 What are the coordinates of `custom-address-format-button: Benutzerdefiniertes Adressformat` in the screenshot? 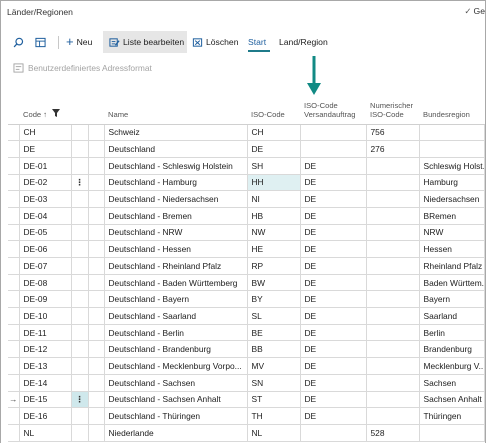 It's located at (82, 68).